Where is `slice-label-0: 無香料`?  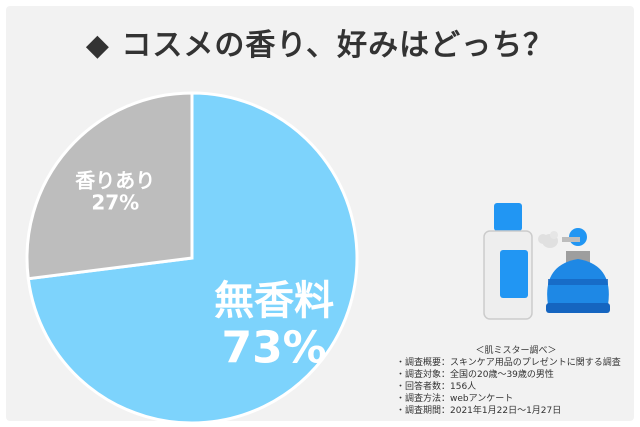
slice-label-0: 無香料 is located at coordinates (274, 301).